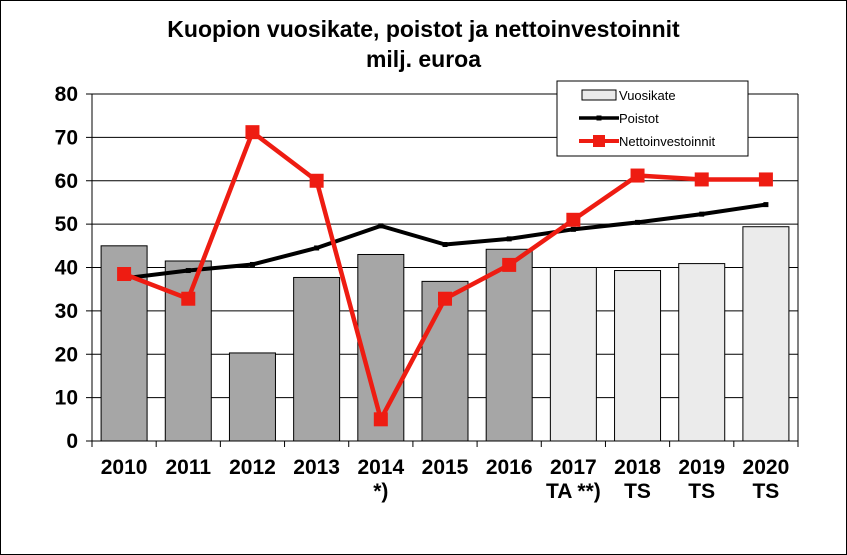 The height and width of the screenshot is (555, 847). What do you see at coordinates (637, 467) in the screenshot?
I see `x-tick-label: 2018` at bounding box center [637, 467].